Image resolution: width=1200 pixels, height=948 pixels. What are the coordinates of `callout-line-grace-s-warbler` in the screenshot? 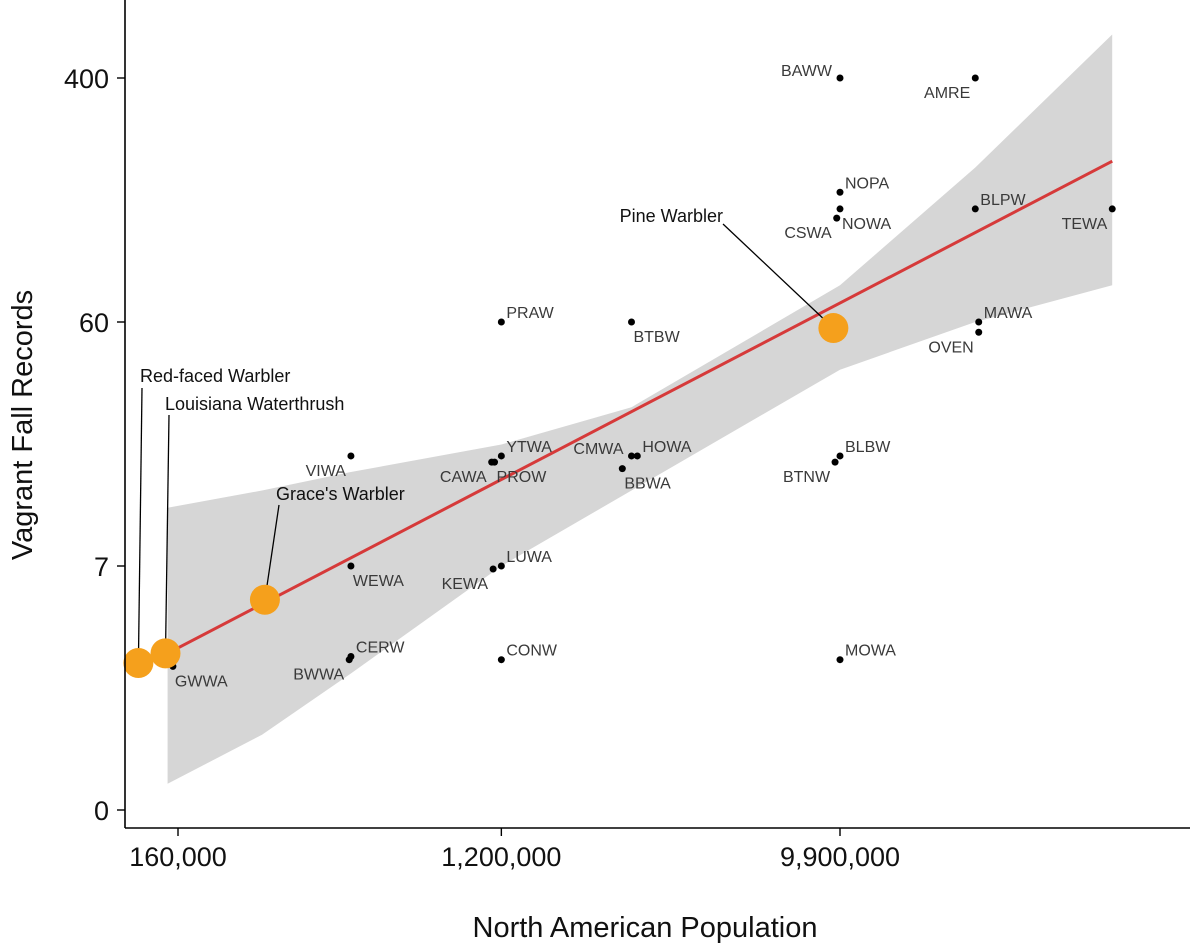 It's located at (272, 552).